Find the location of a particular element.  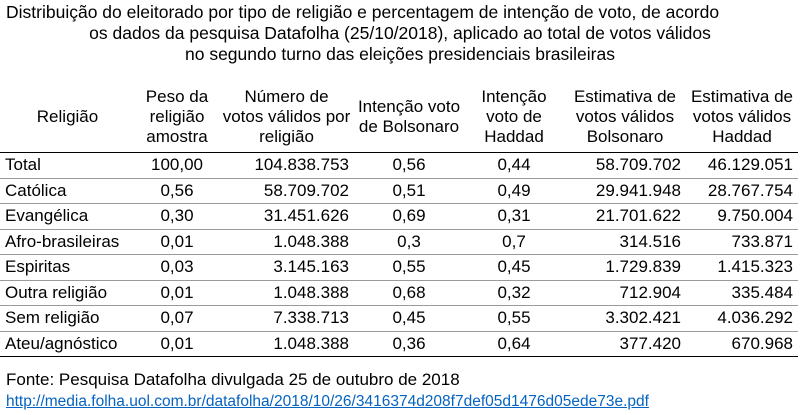

cell-religiao: Outra religião is located at coordinates (67, 293).